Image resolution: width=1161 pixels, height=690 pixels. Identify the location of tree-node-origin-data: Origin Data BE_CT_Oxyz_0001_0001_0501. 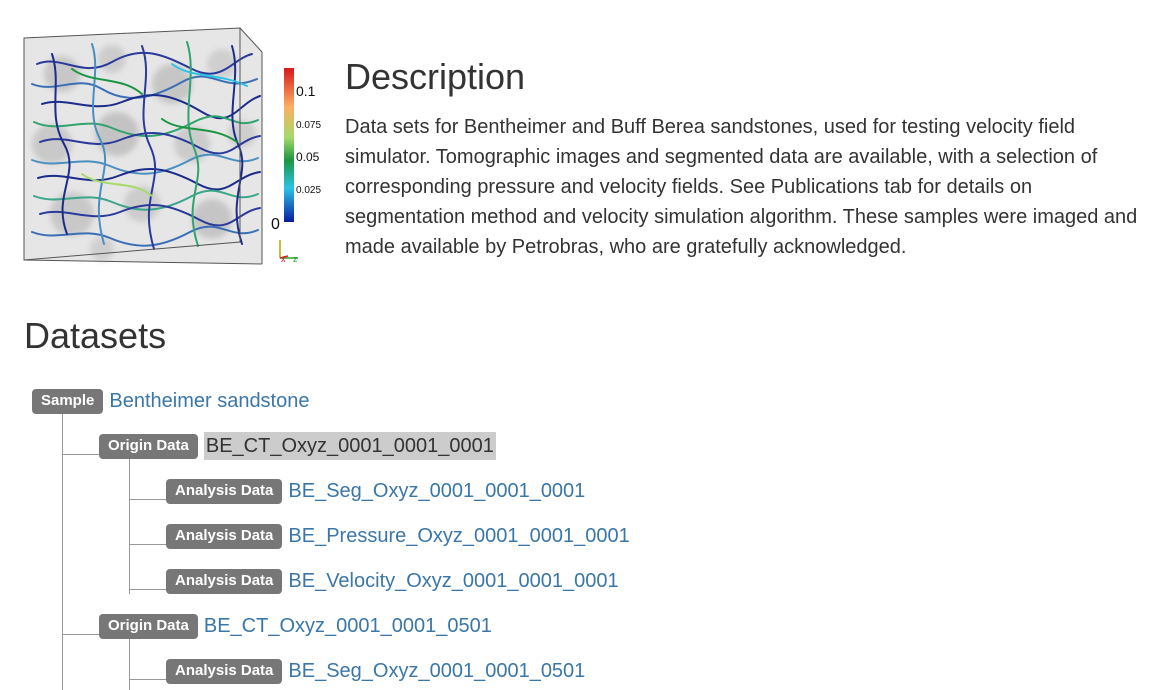
(295, 626).